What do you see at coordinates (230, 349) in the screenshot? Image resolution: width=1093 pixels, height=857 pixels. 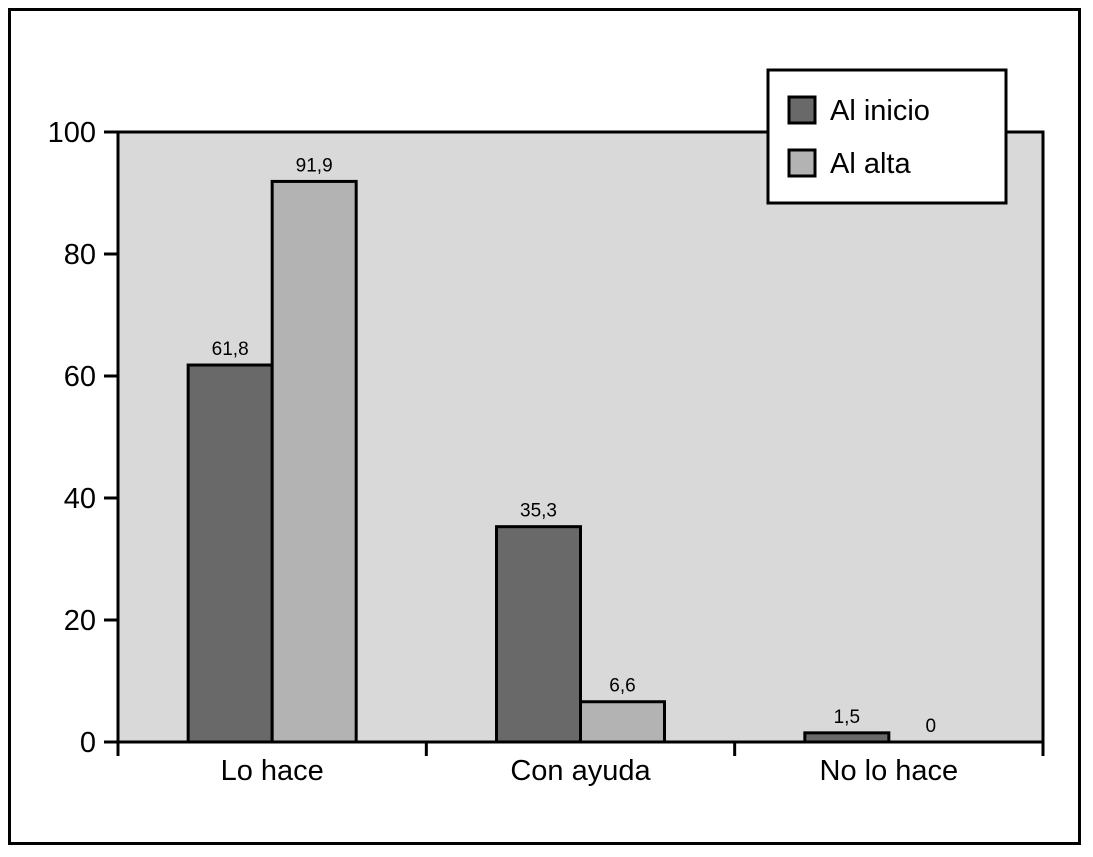 I see `data-label: 61,8` at bounding box center [230, 349].